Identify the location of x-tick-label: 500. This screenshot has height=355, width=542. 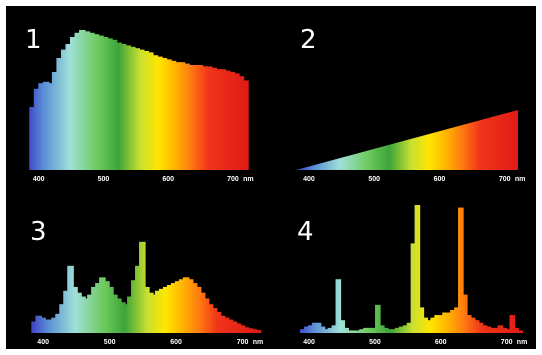
(375, 342).